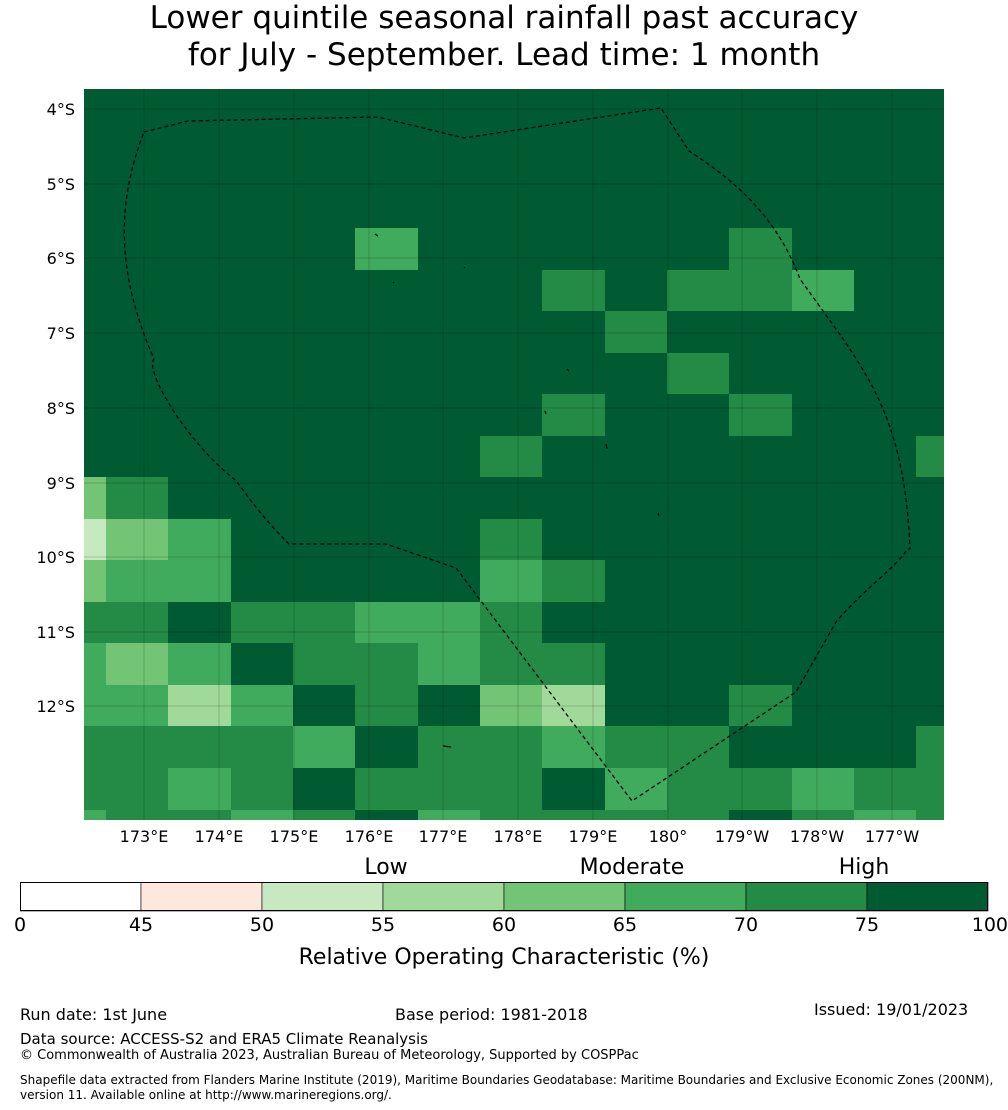 This screenshot has width=1008, height=1110. Describe the element at coordinates (262, 925) in the screenshot. I see `tick-50: 50` at that location.